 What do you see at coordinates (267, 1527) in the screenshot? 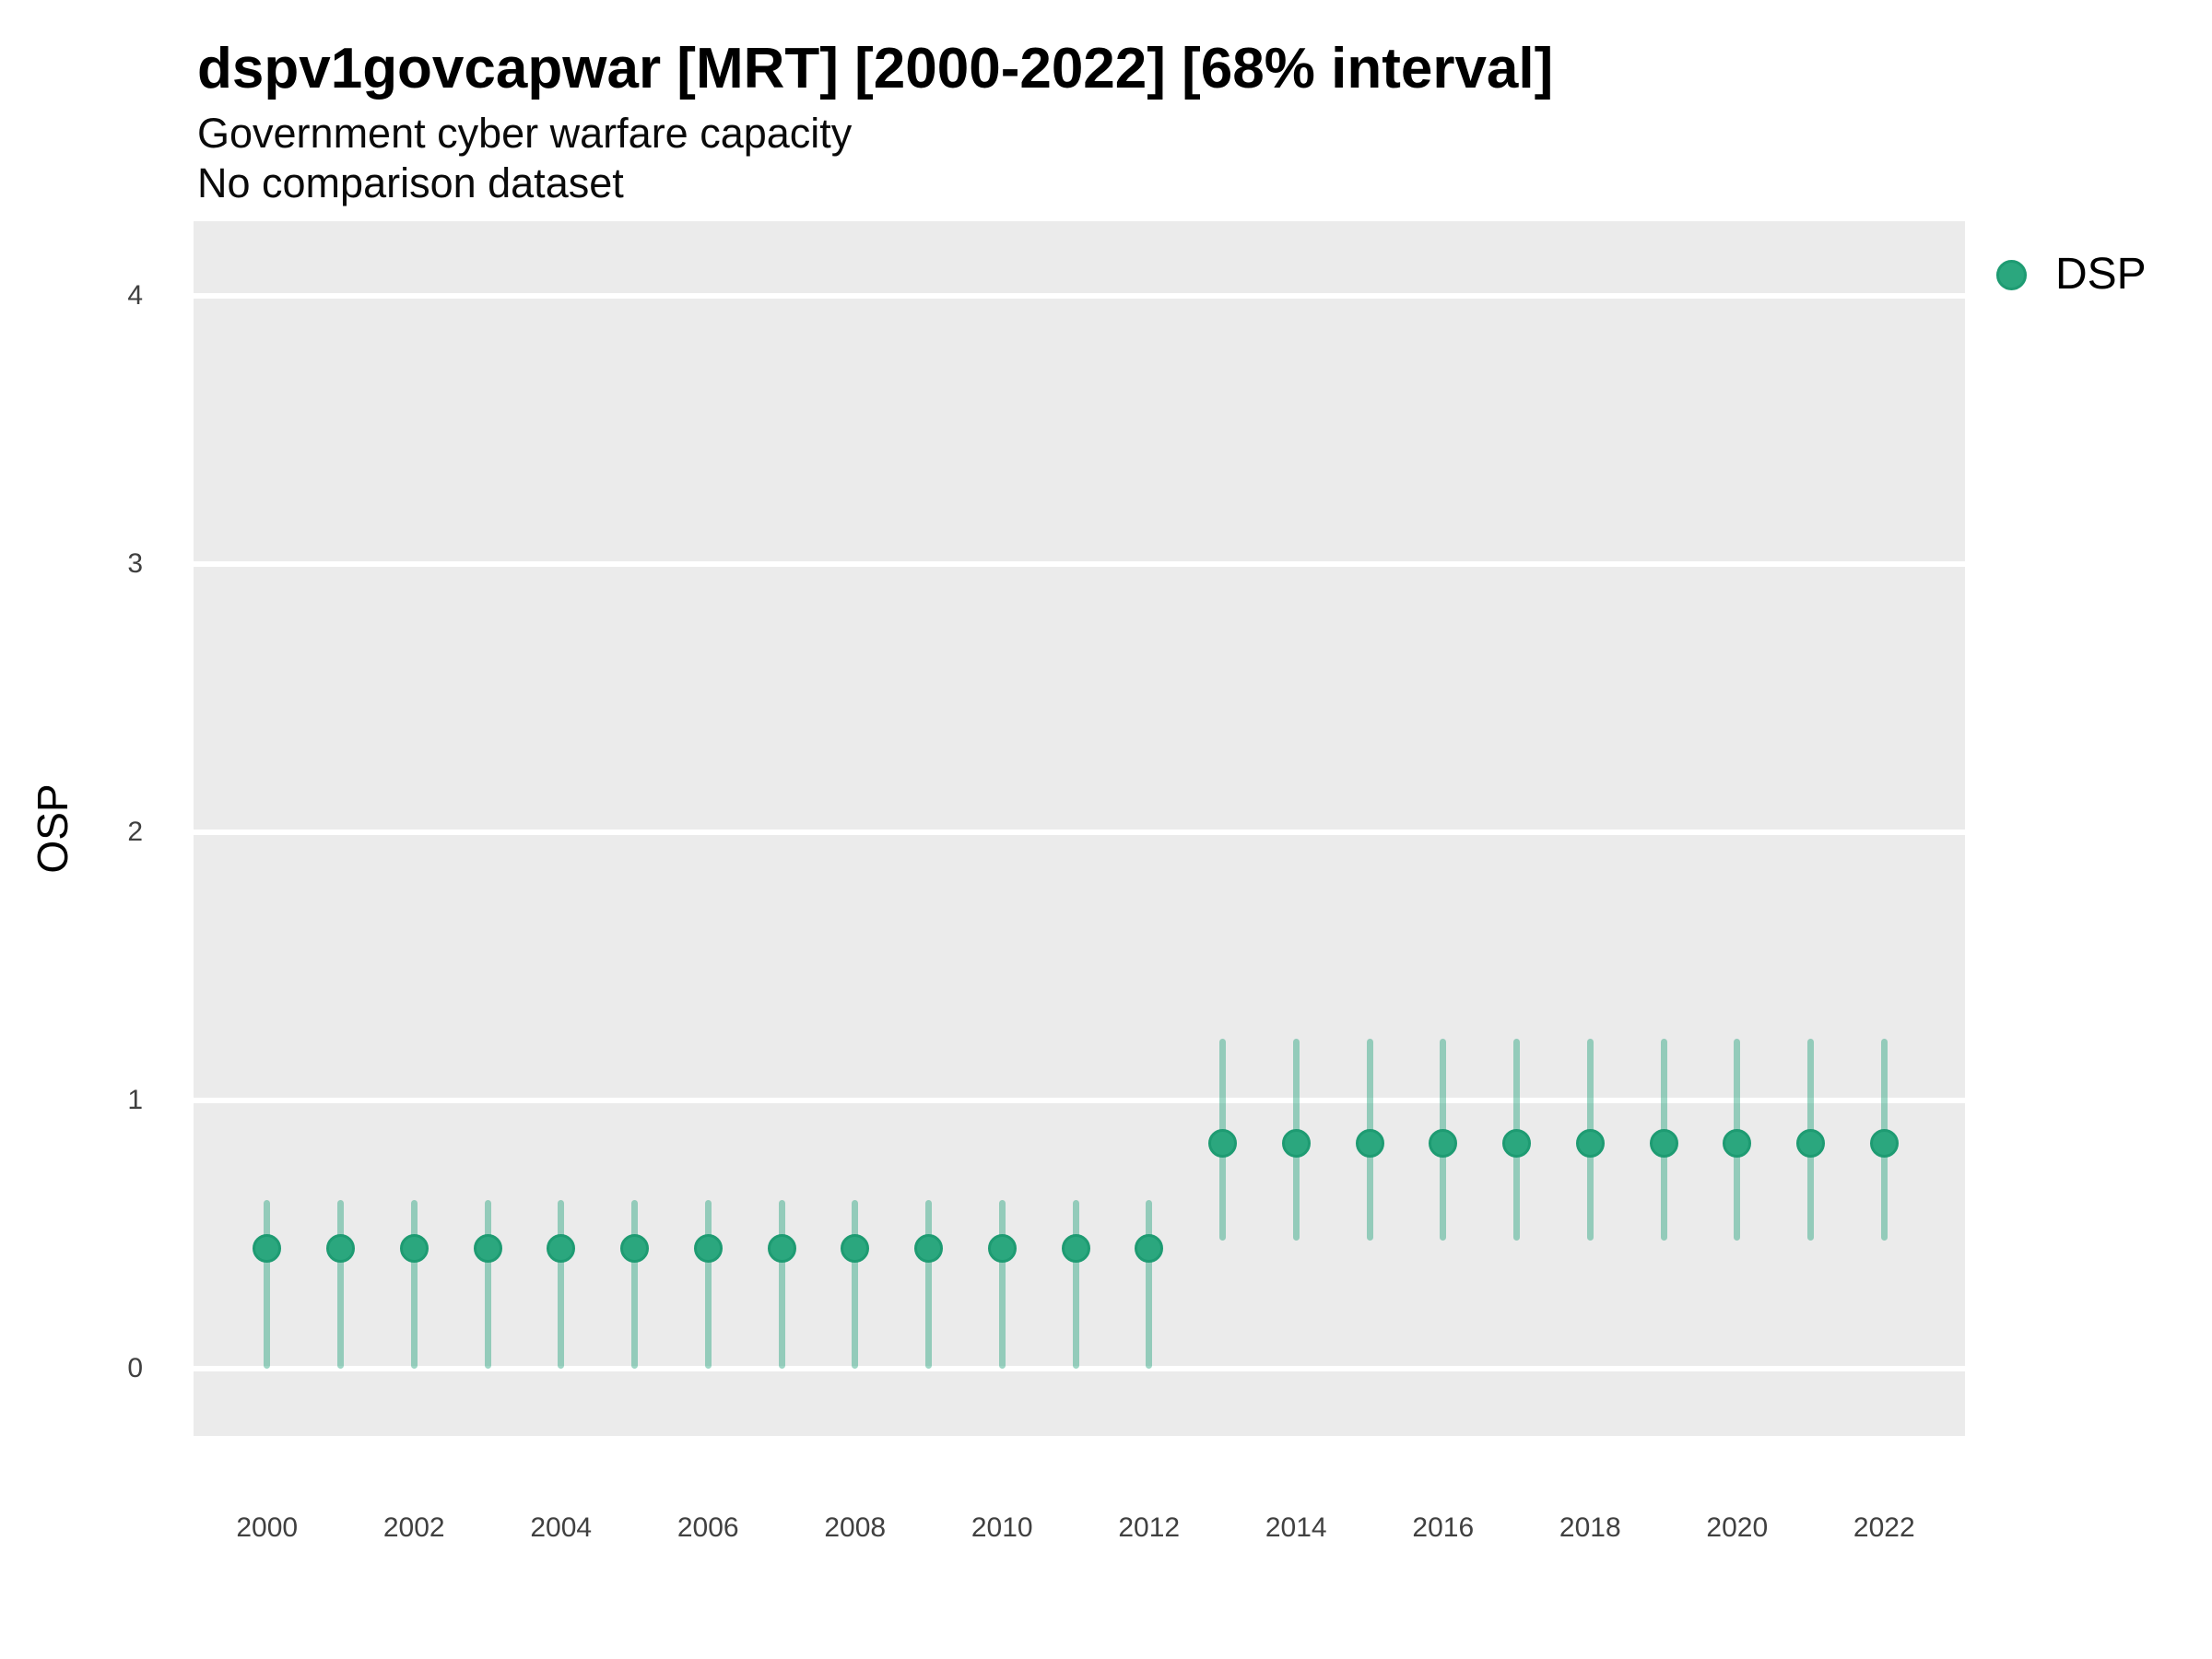
I see `x-tick-label-2000: 2000` at bounding box center [267, 1527].